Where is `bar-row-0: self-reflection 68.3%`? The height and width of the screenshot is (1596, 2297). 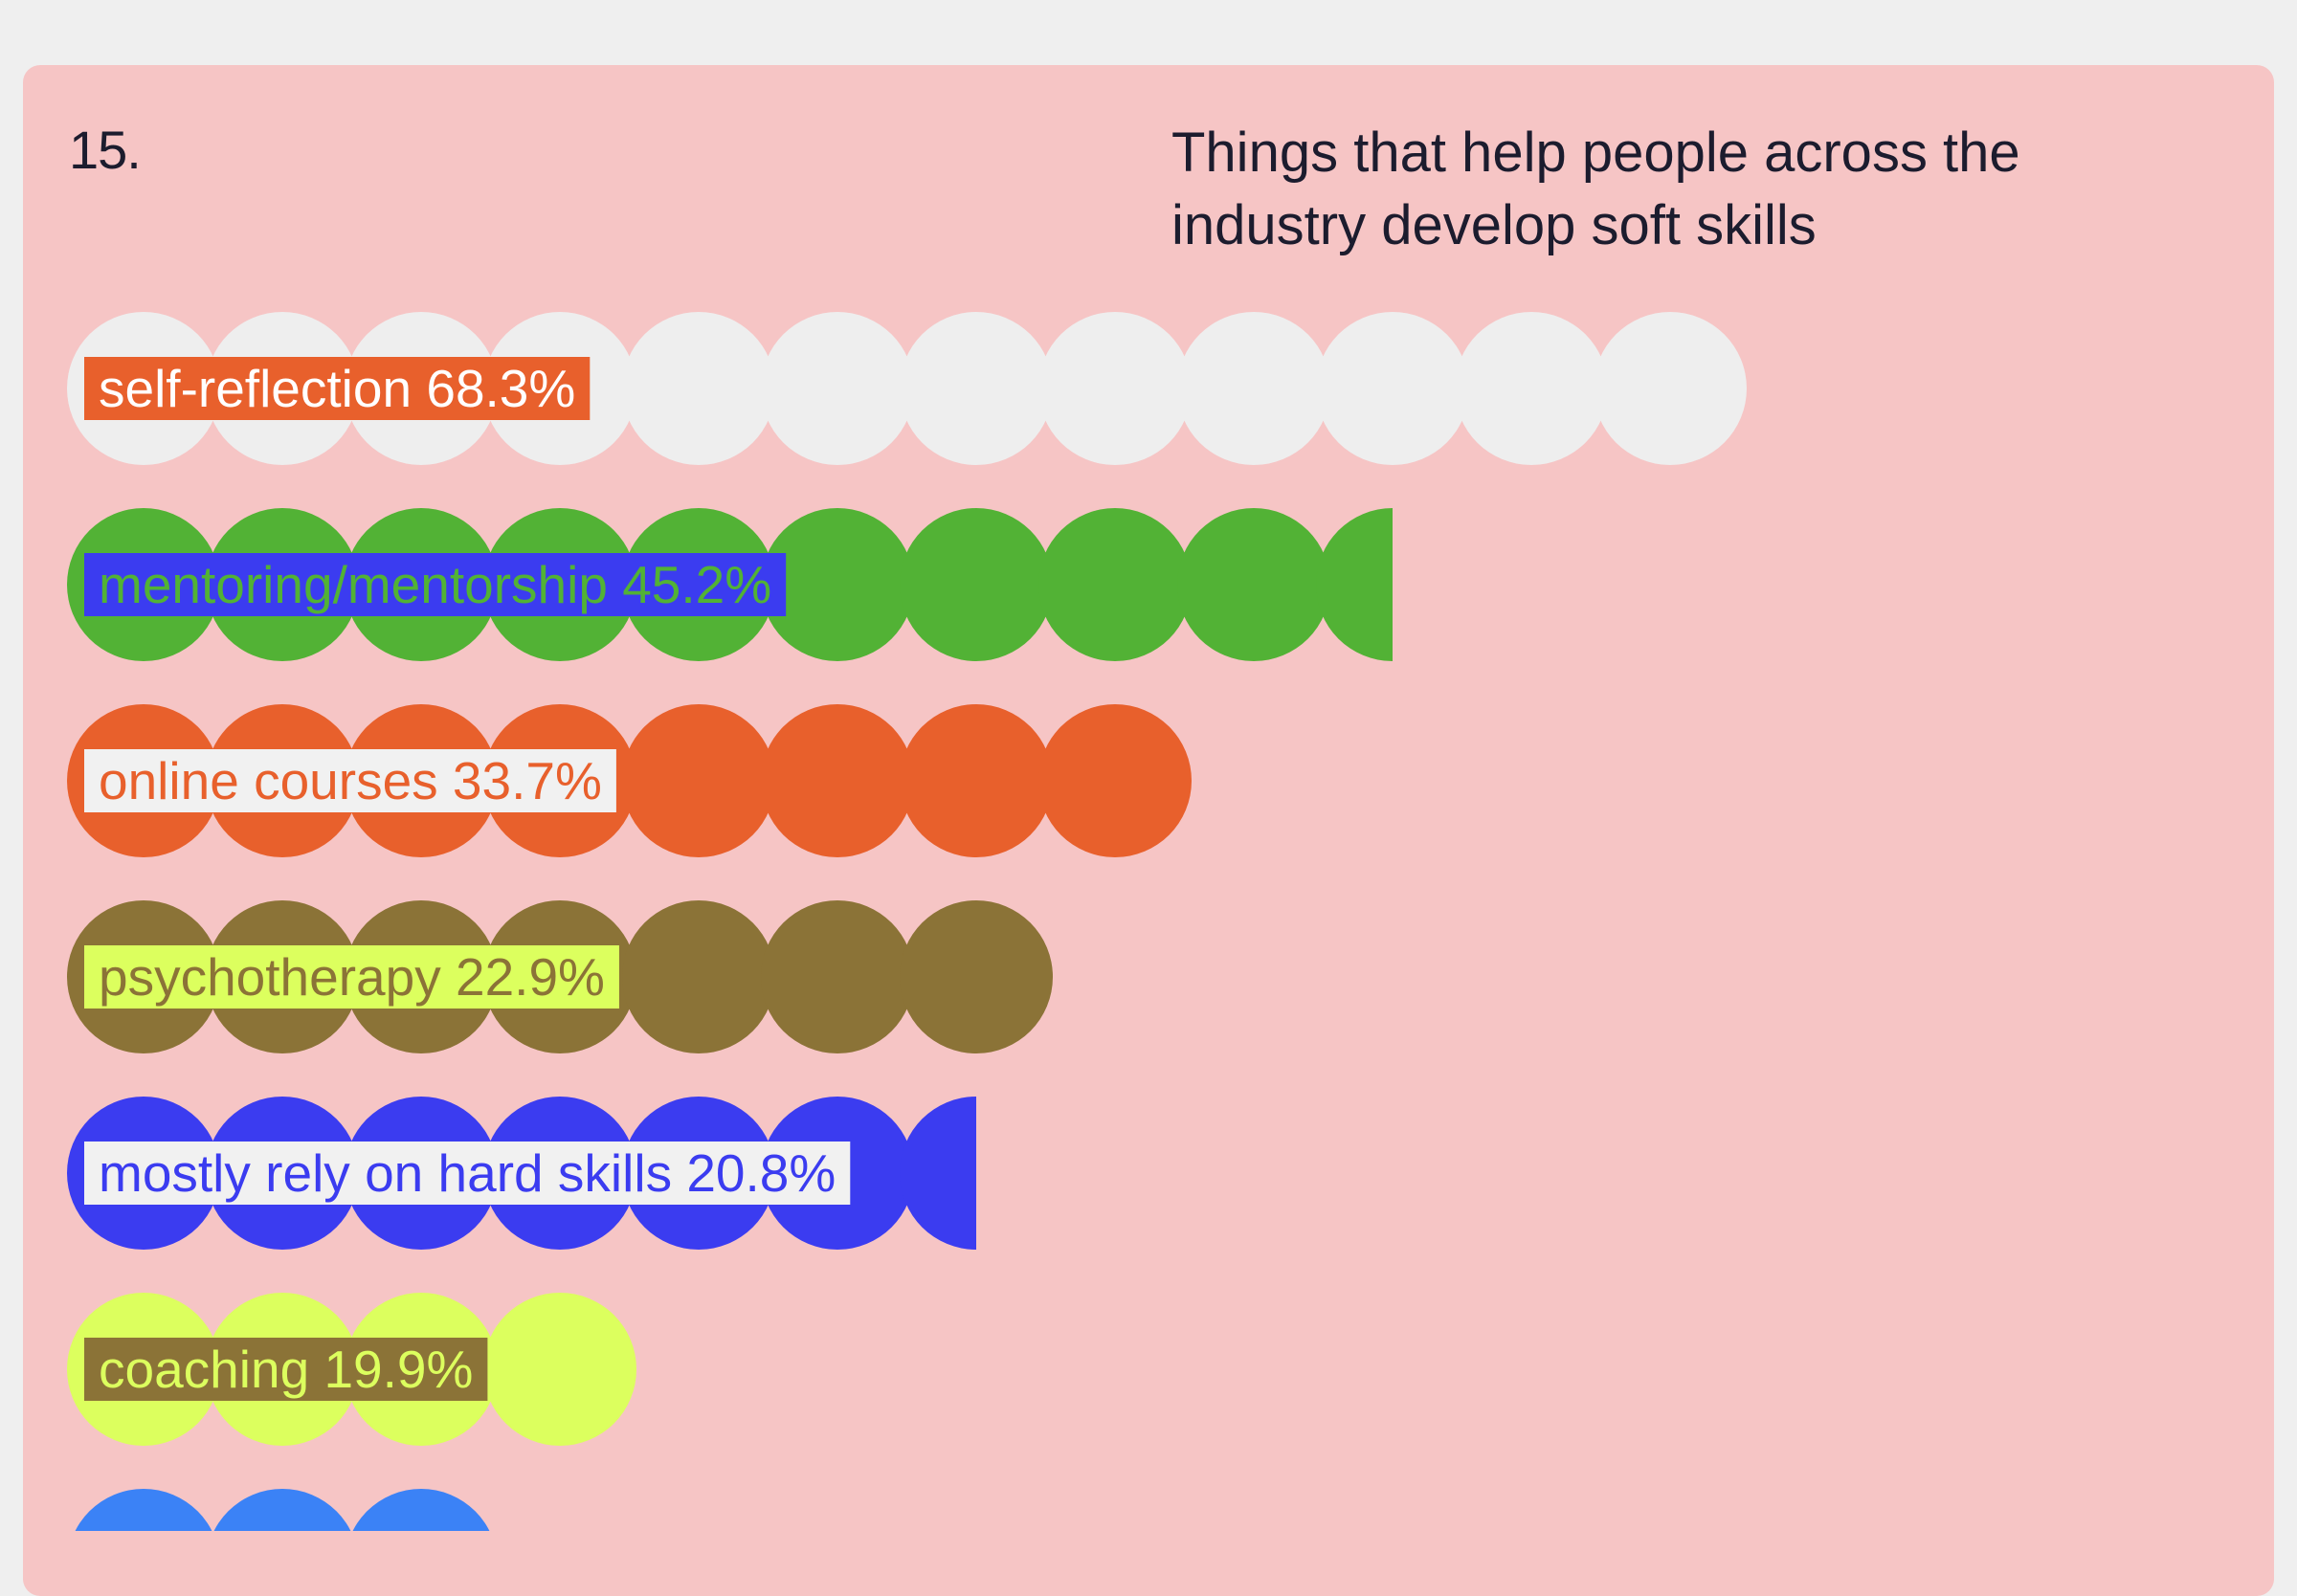 bar-row-0: self-reflection 68.3% is located at coordinates (907, 389).